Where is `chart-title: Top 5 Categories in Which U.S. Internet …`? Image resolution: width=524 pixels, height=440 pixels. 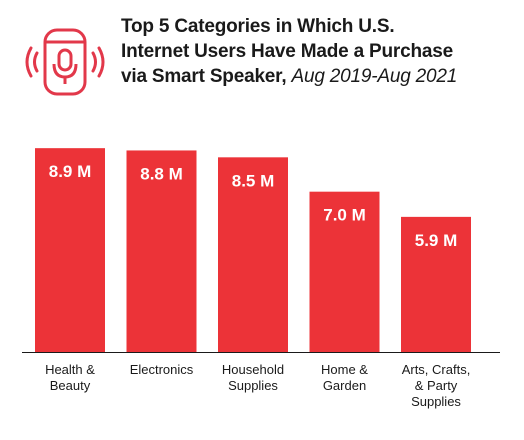
chart-title: Top 5 Categories in Which U.S. Internet … is located at coordinates (319, 51).